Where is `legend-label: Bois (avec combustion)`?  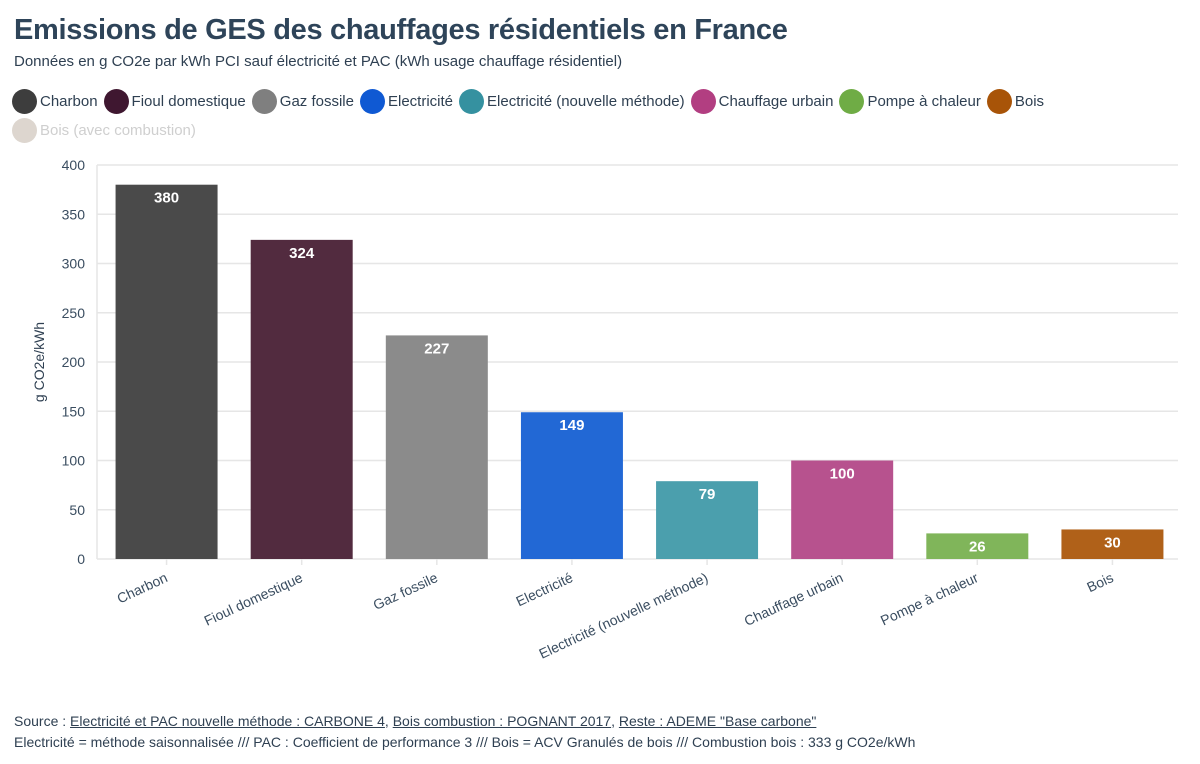 legend-label: Bois (avec combustion) is located at coordinates (118, 130).